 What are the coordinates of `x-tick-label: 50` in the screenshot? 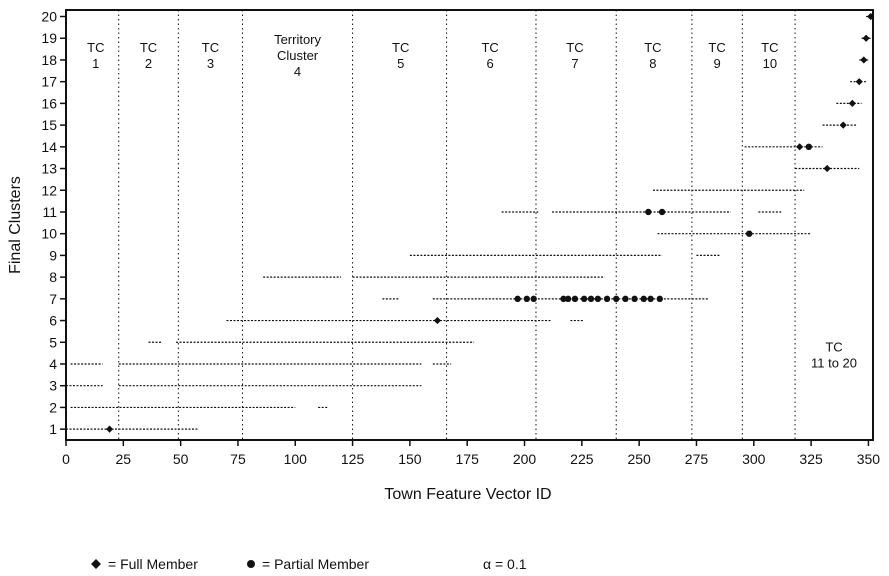 It's located at (181, 459).